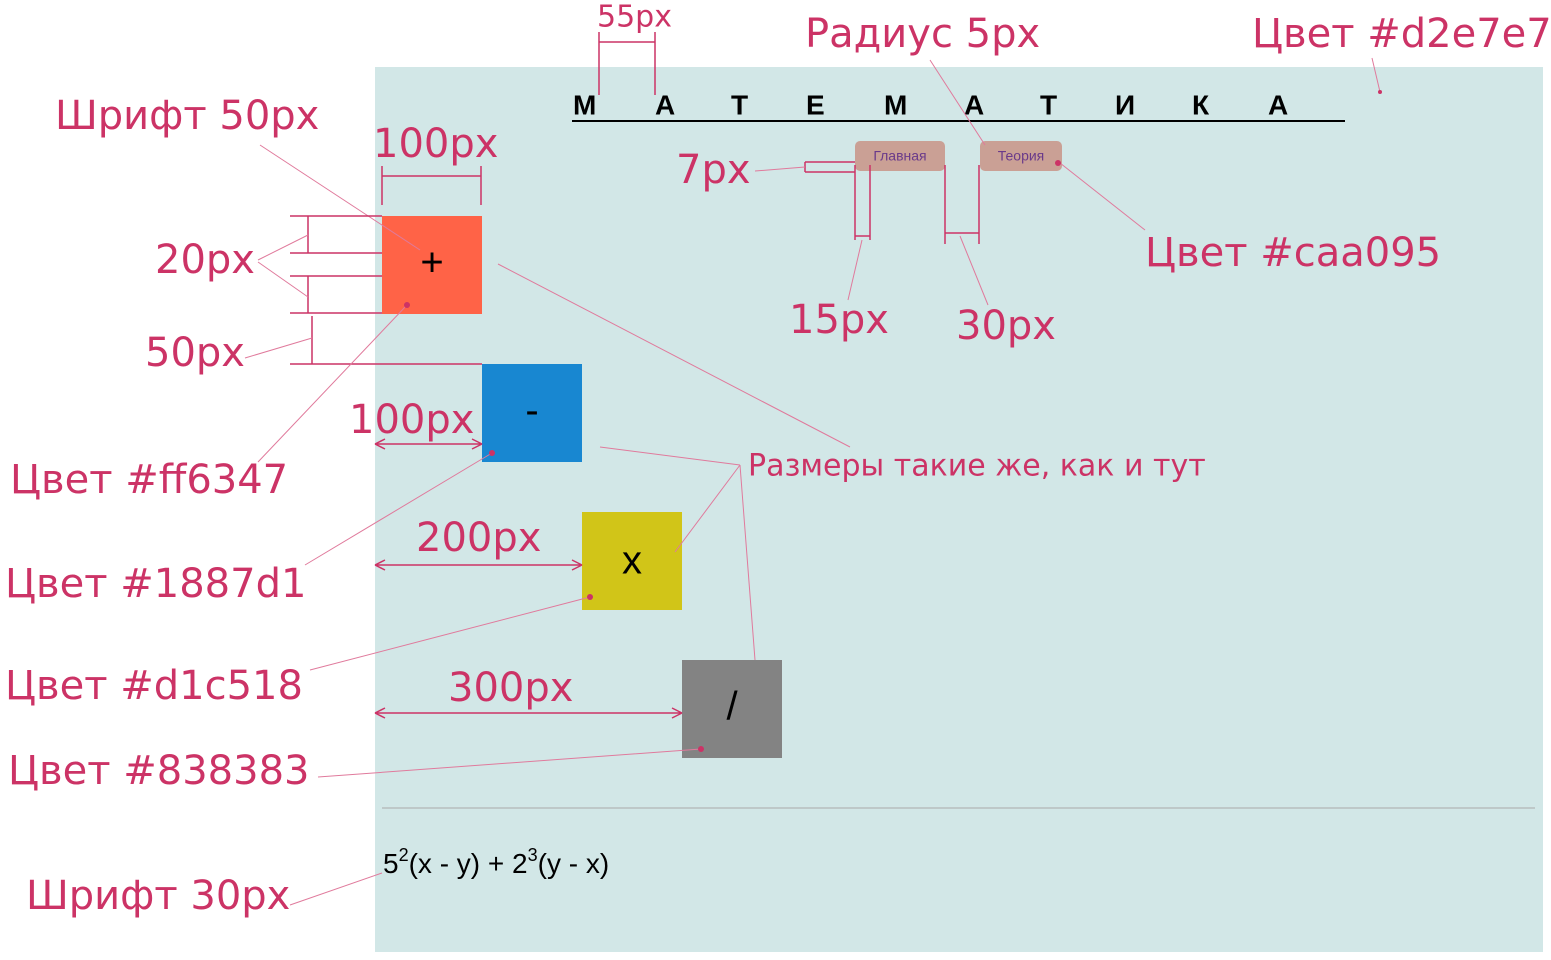 The width and height of the screenshot is (1551, 960). Describe the element at coordinates (404, 855) in the screenshot. I see `formula-sup: 2` at that location.